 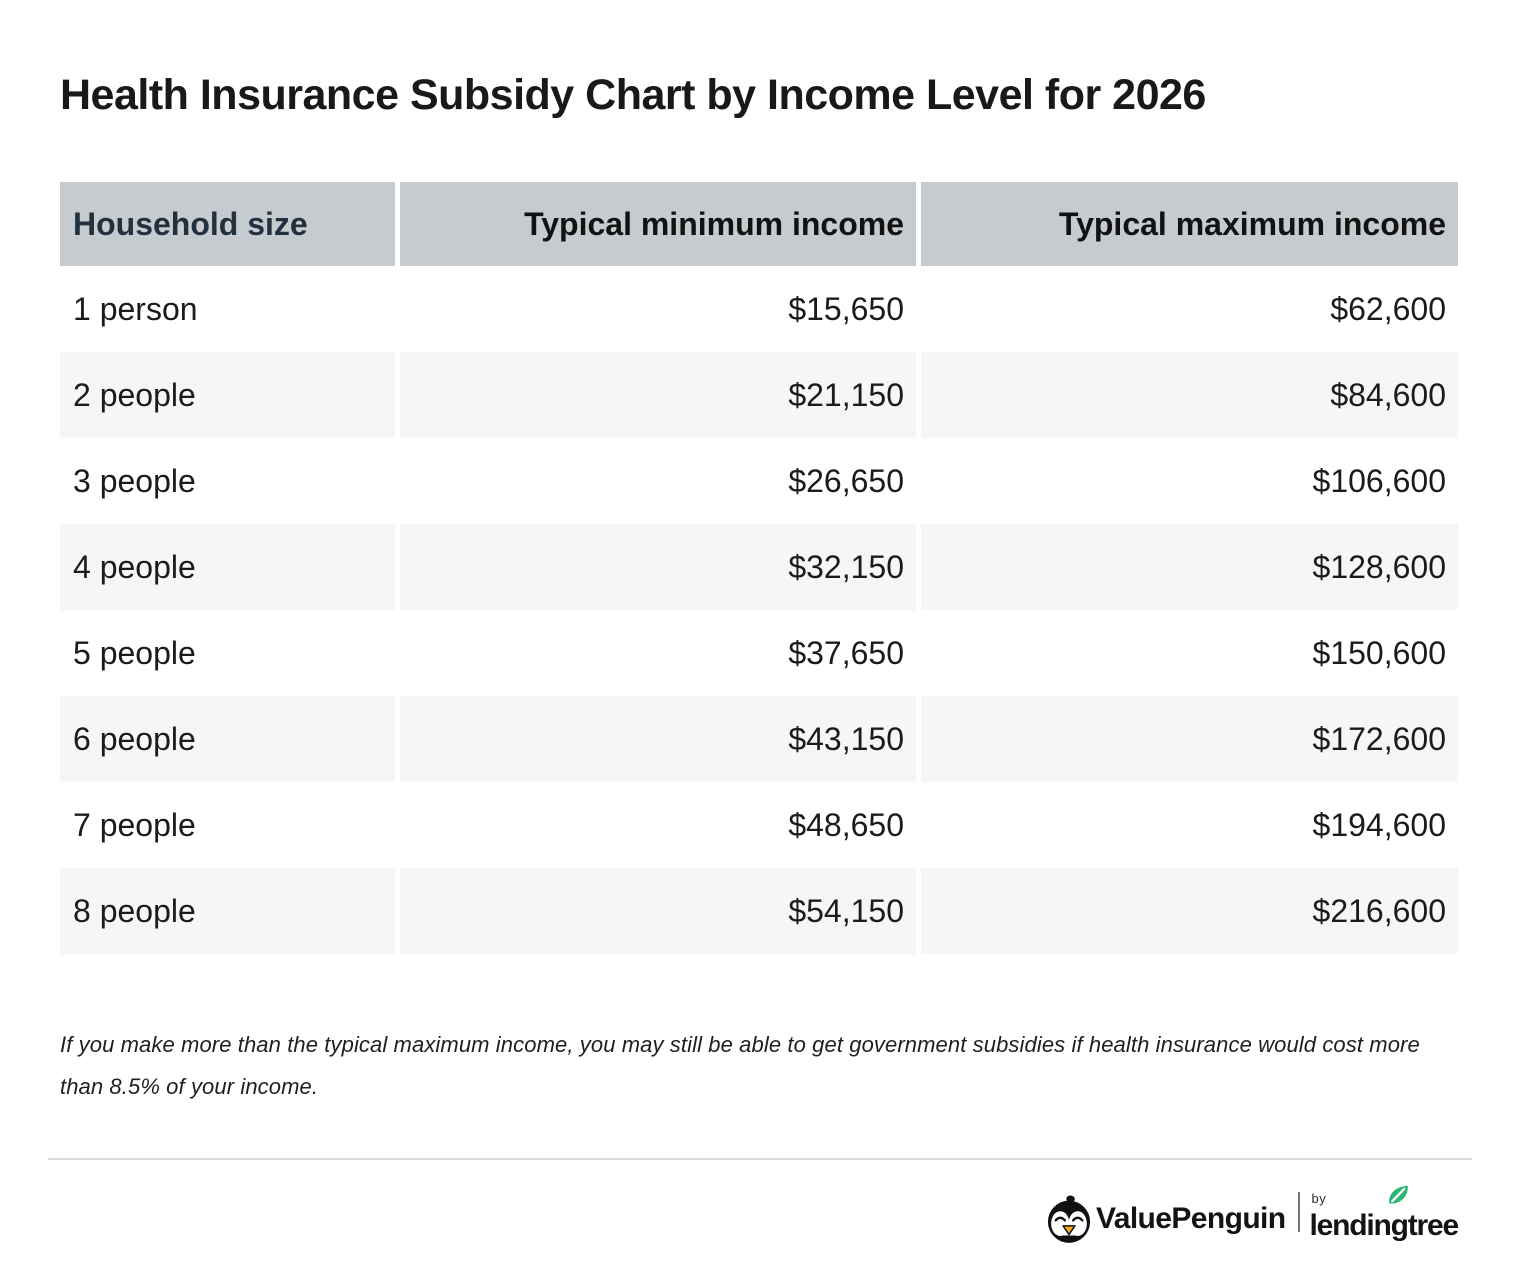 I want to click on table-row: 7 people $48,650 $194,600, so click(x=759, y=825).